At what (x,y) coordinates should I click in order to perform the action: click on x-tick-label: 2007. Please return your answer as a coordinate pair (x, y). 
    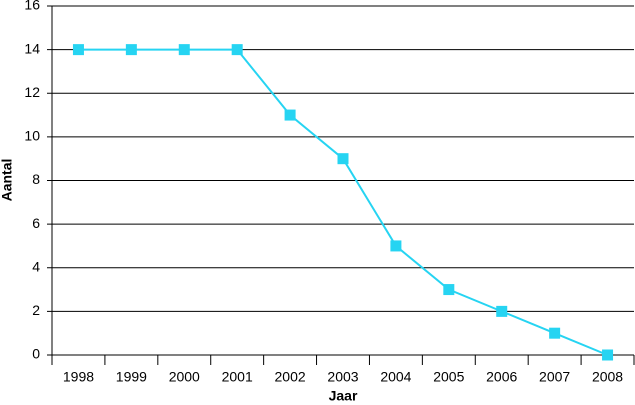
    Looking at the image, I should click on (554, 377).